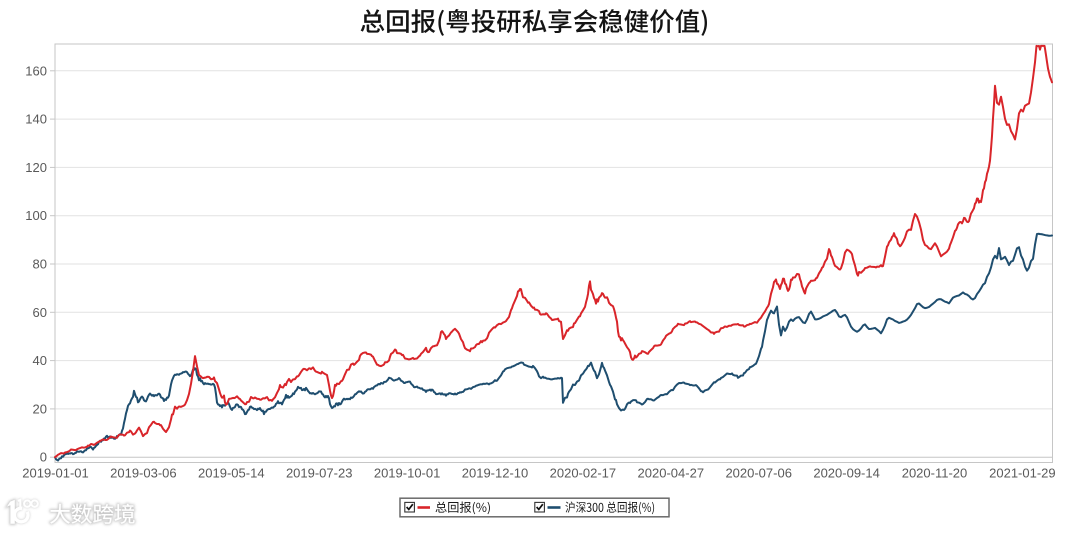 This screenshot has height=533, width=1080. What do you see at coordinates (40, 264) in the screenshot?
I see `svg-text: 80` at bounding box center [40, 264].